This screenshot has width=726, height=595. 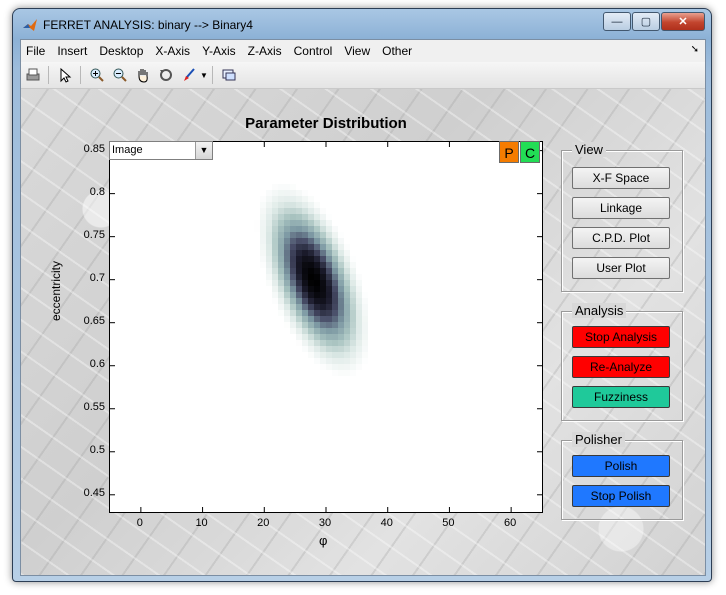 I want to click on c-button: C, so click(x=530, y=152).